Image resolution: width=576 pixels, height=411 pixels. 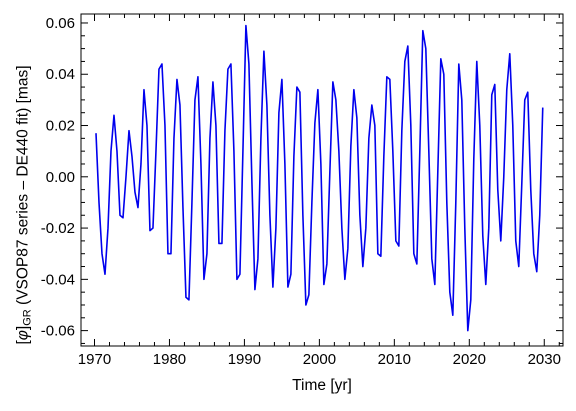 What do you see at coordinates (60, 126) in the screenshot?
I see `y-tick-label: 0.02` at bounding box center [60, 126].